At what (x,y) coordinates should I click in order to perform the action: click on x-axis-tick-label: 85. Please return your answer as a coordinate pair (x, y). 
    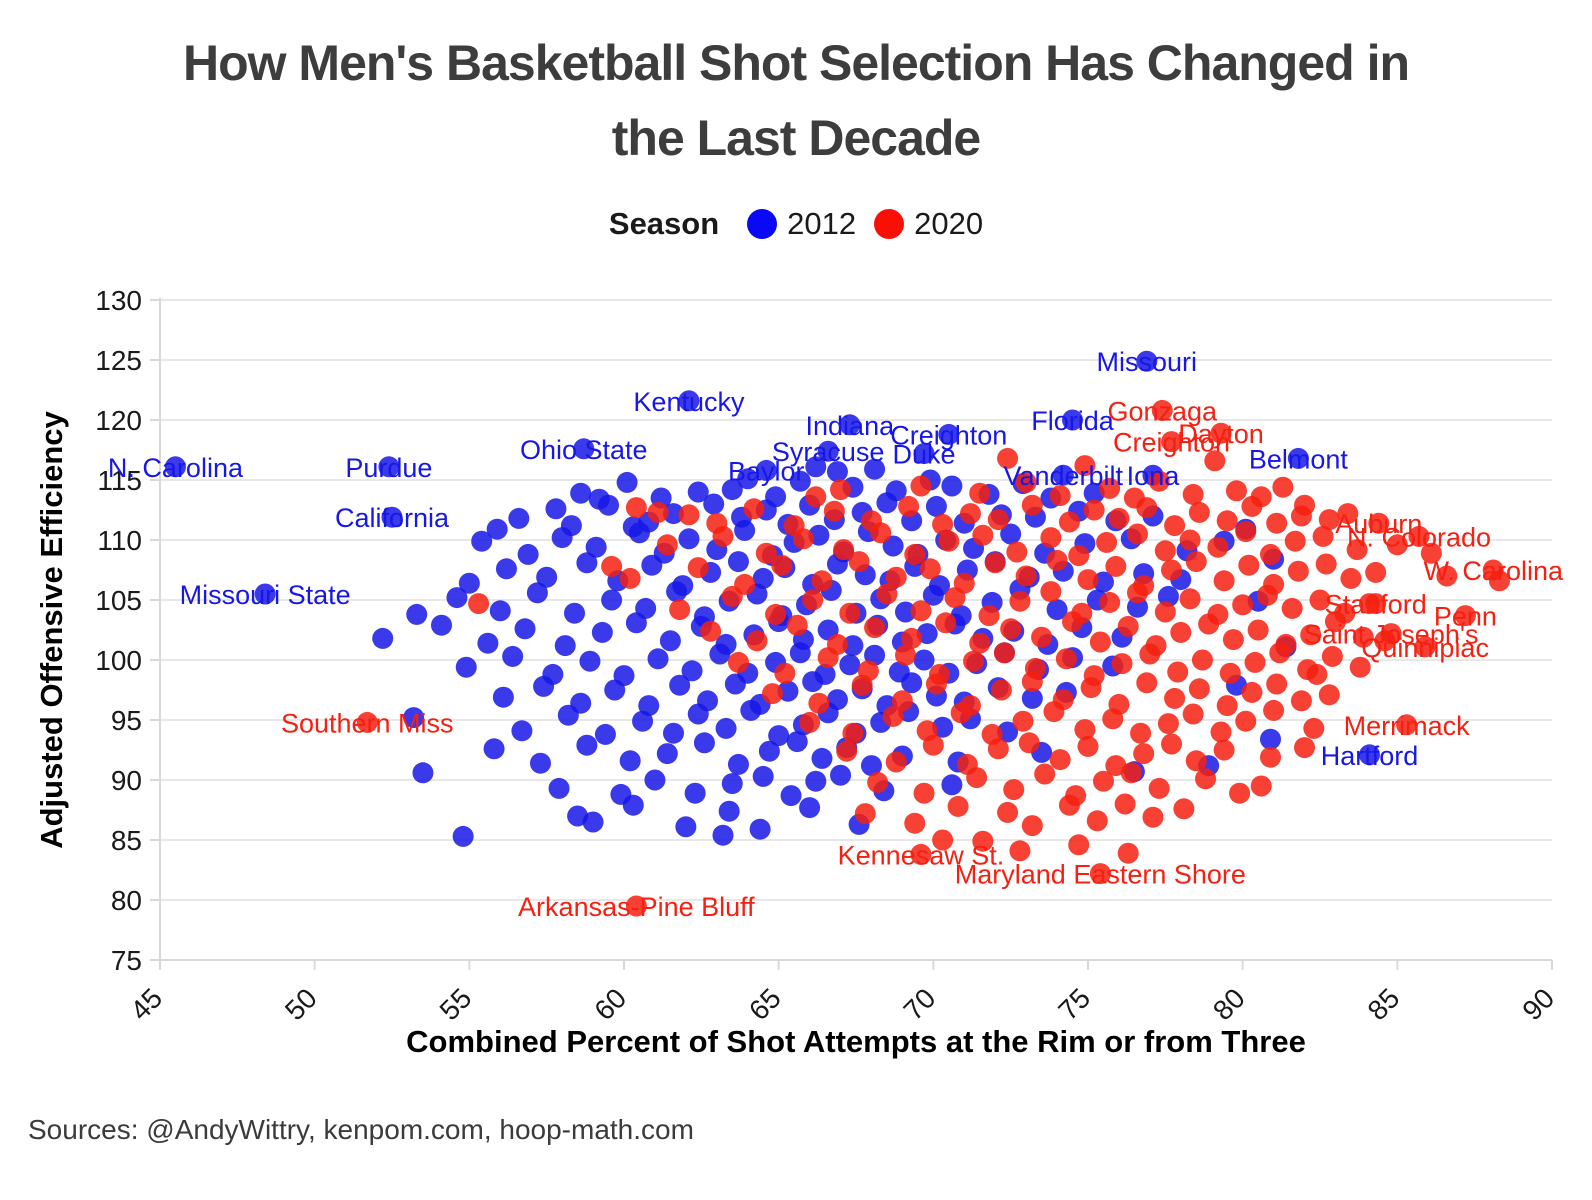
    Looking at the image, I should click on (1384, 1004).